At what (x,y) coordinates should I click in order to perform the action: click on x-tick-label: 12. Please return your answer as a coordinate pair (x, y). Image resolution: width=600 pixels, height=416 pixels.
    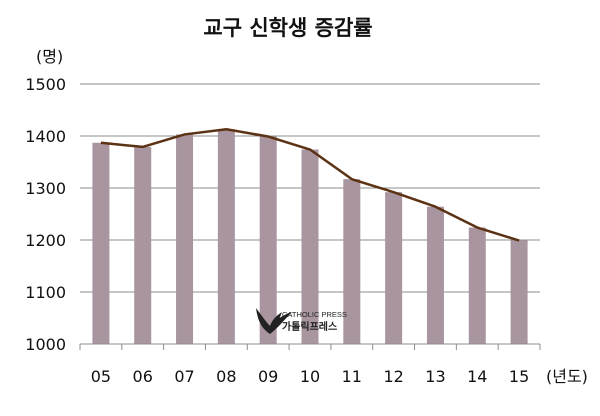
    Looking at the image, I should click on (393, 376).